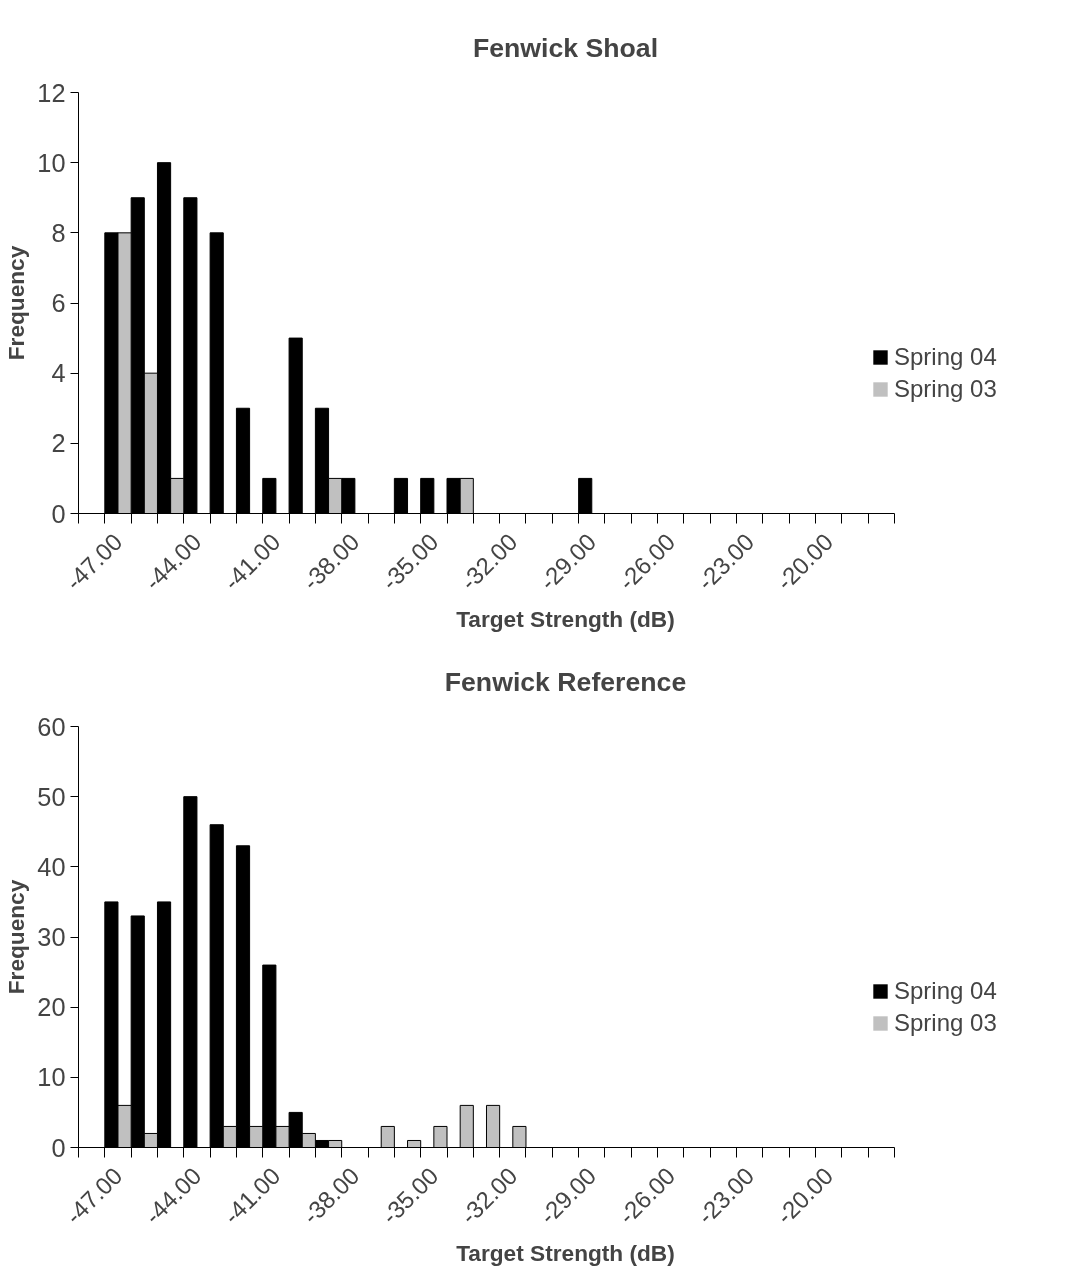  What do you see at coordinates (51, 937) in the screenshot?
I see `y-tick-label: 30` at bounding box center [51, 937].